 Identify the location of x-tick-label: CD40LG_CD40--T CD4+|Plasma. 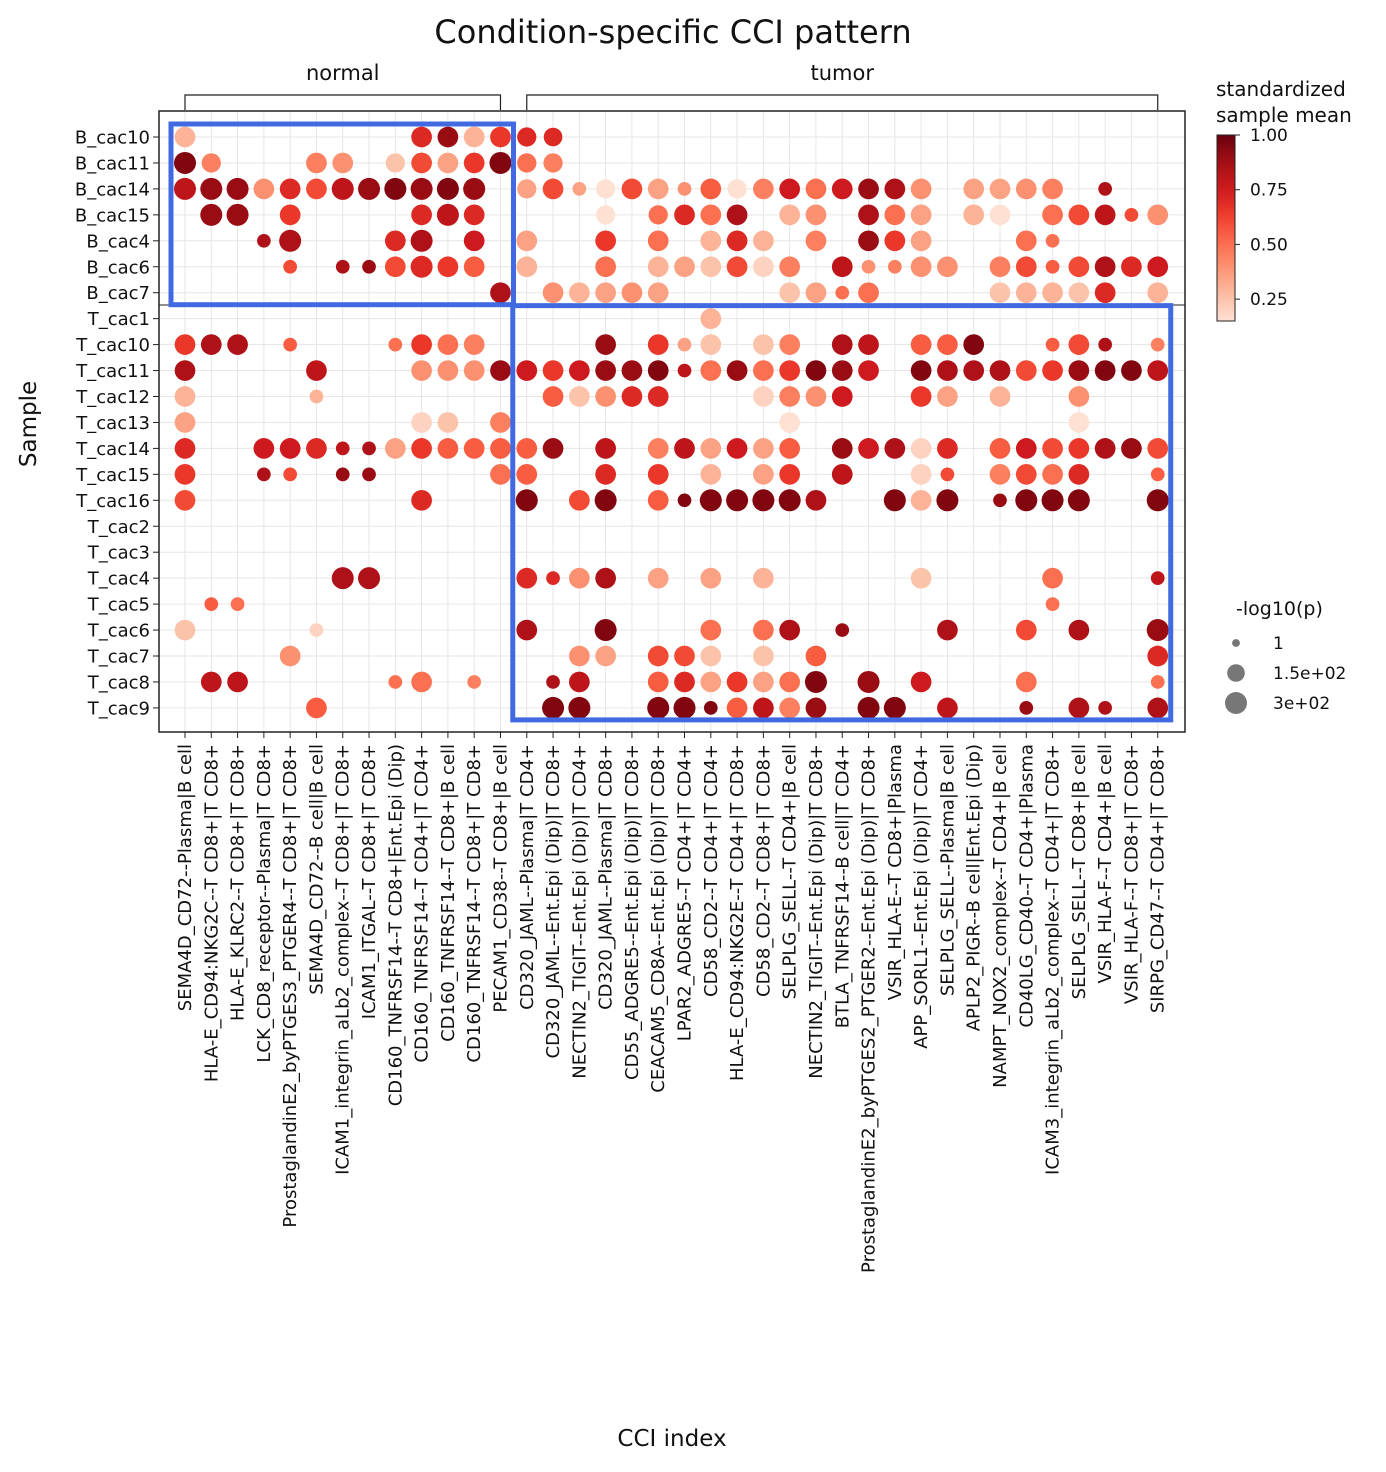
(1026, 886).